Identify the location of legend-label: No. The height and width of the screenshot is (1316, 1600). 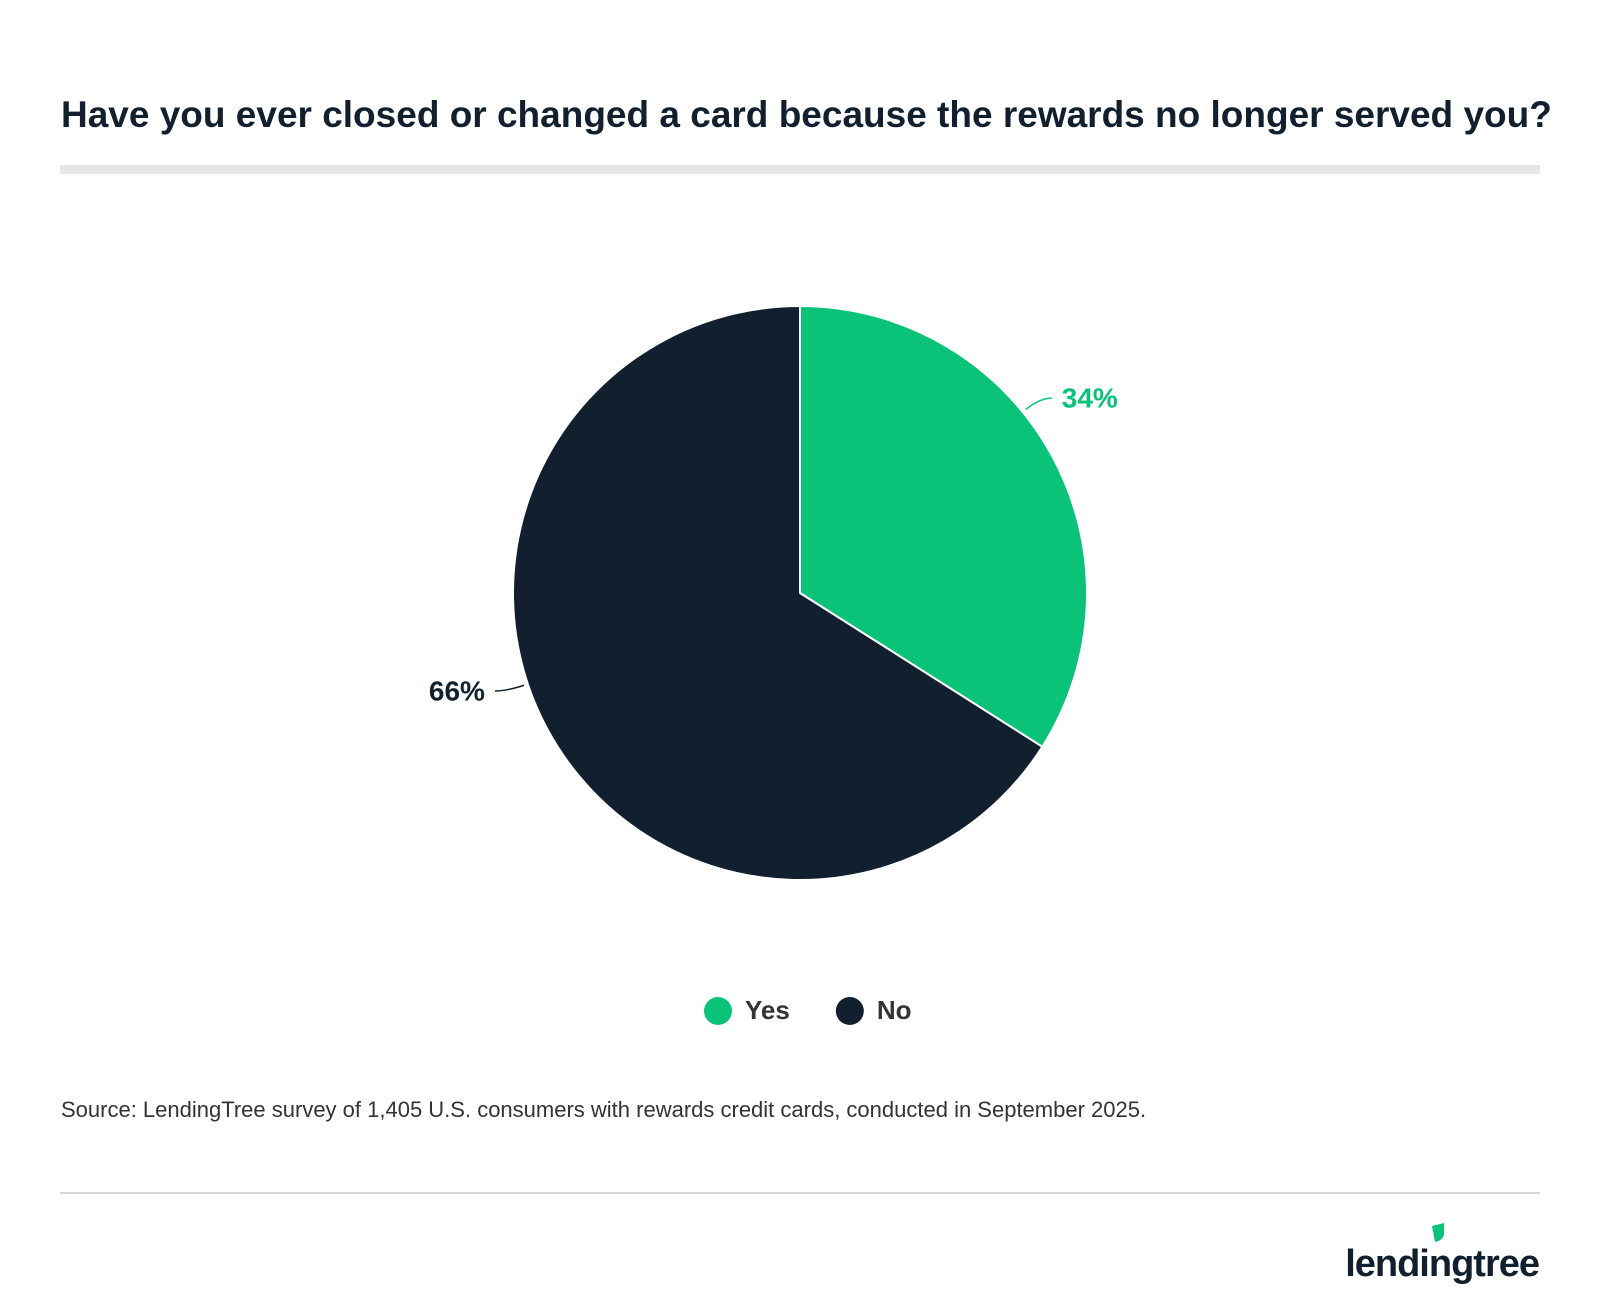
(894, 1010).